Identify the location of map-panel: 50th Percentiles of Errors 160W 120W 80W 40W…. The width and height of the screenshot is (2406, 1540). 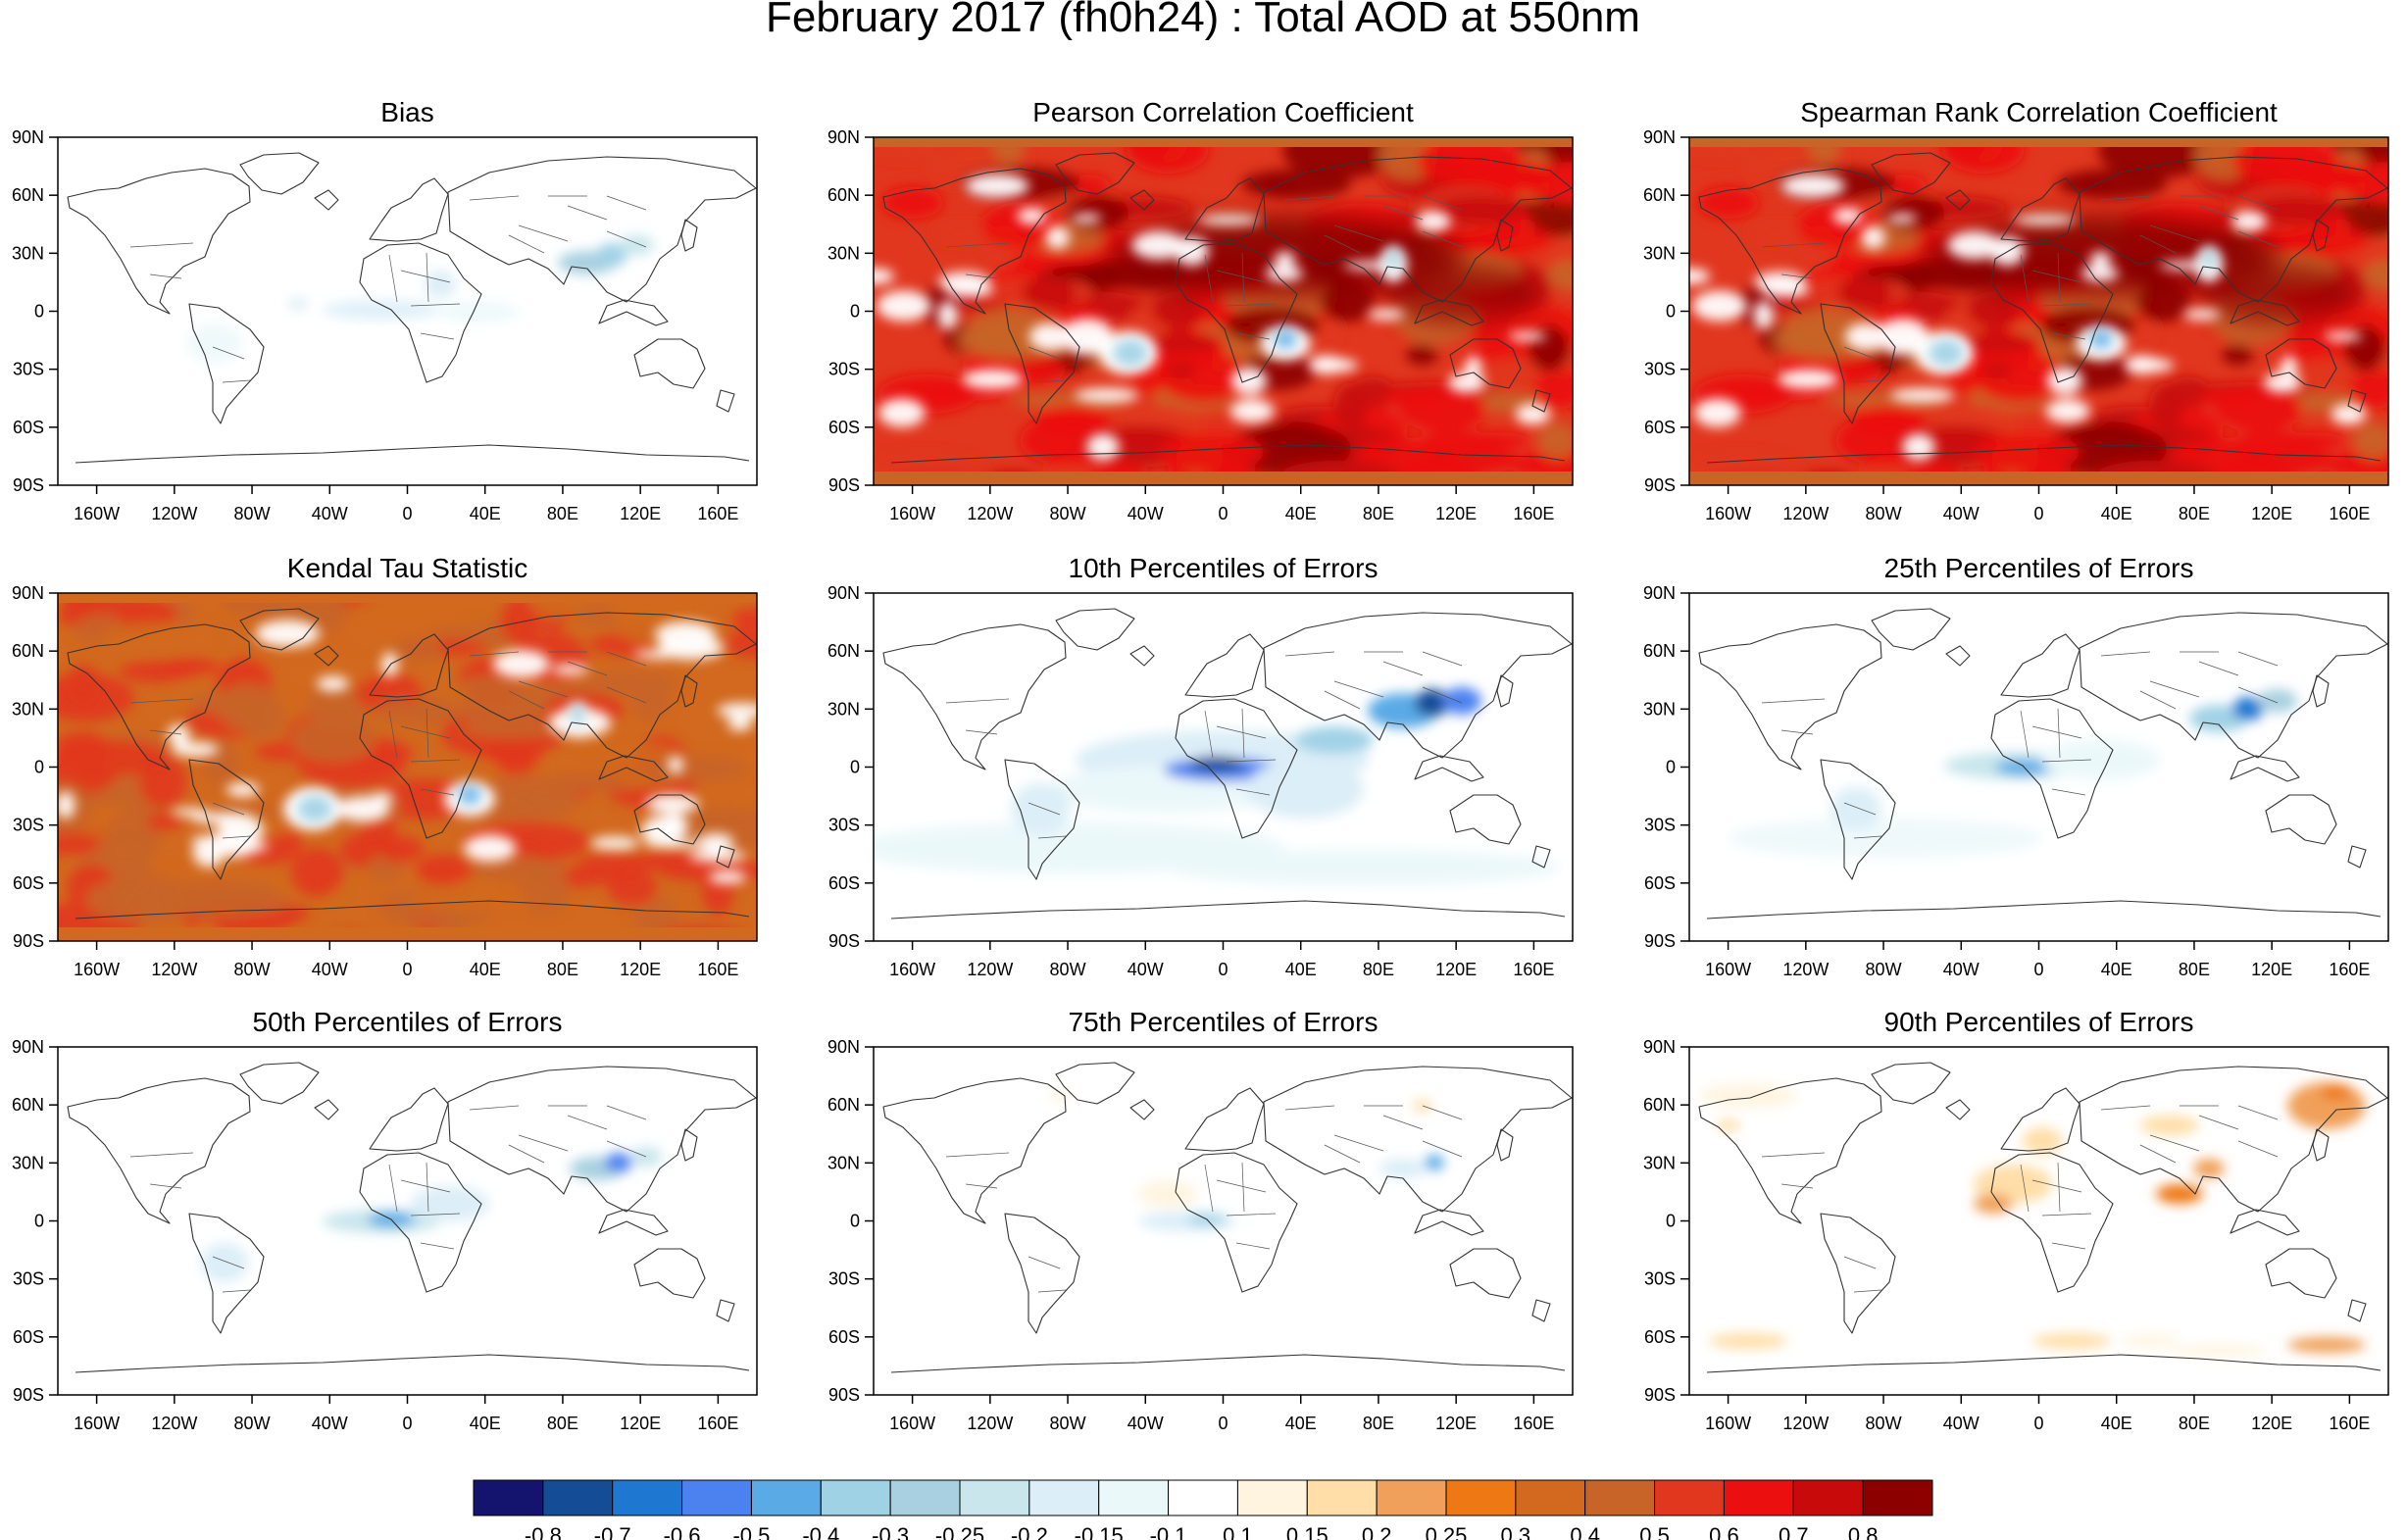
(385, 1220).